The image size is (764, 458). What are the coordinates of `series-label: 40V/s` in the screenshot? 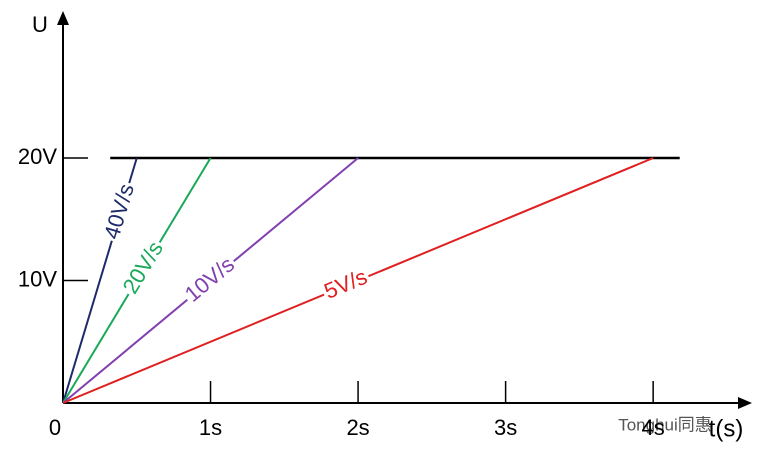 It's located at (119, 211).